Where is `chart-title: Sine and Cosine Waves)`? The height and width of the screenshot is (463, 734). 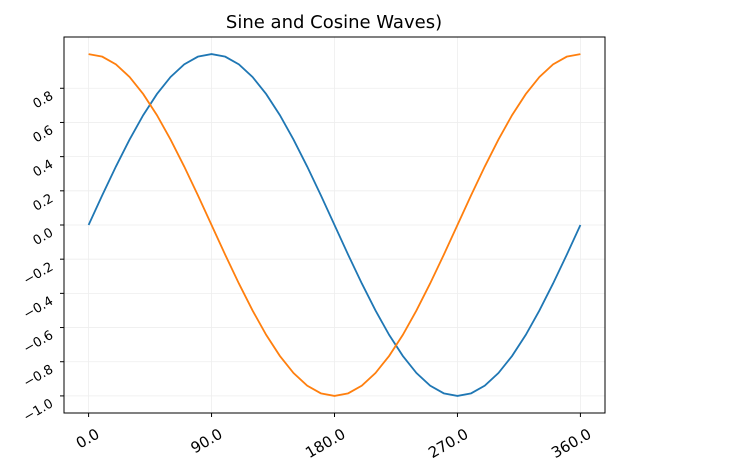
chart-title: Sine and Cosine Waves) is located at coordinates (334, 22).